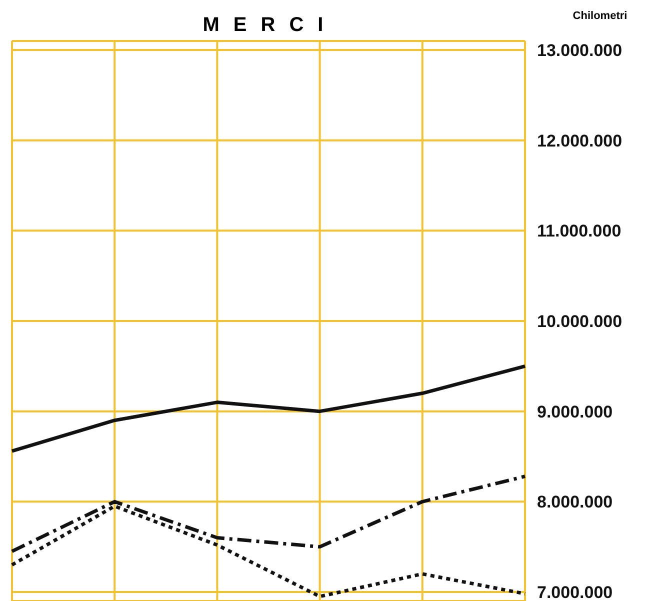 The height and width of the screenshot is (601, 645). Describe the element at coordinates (579, 322) in the screenshot. I see `y-tick-label: 10.000.000` at that location.